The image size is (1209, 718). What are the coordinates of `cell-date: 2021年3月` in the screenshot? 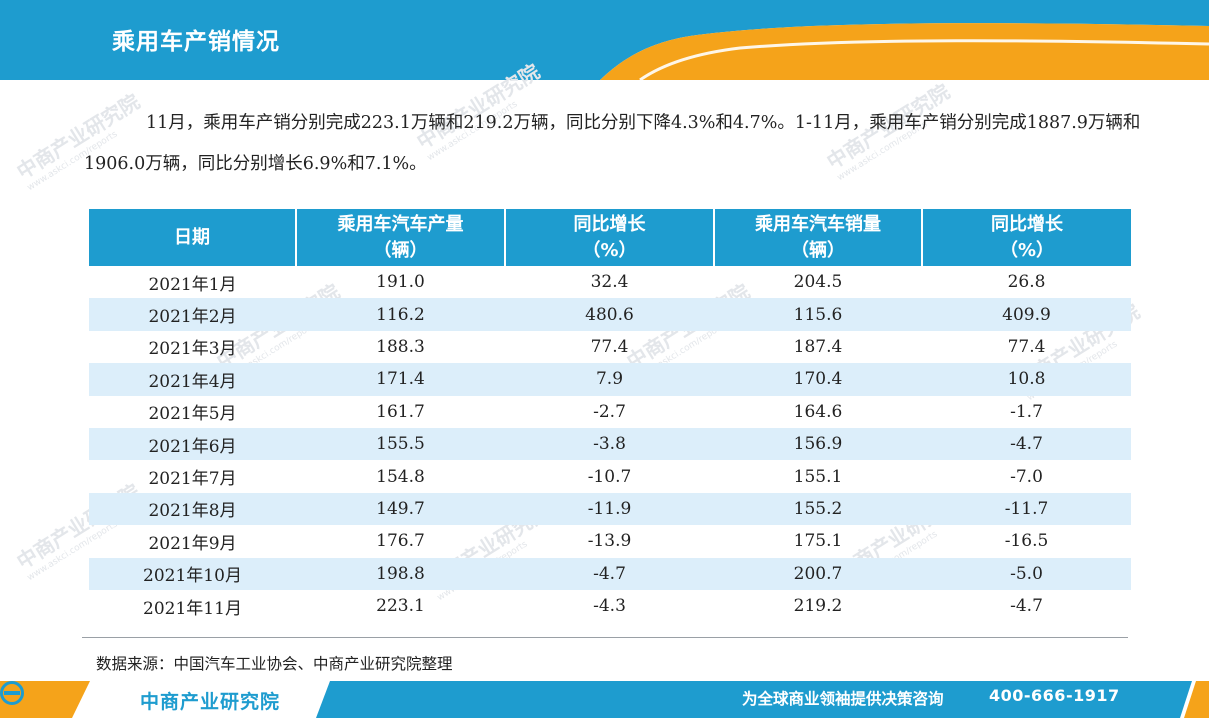 It's located at (192, 349).